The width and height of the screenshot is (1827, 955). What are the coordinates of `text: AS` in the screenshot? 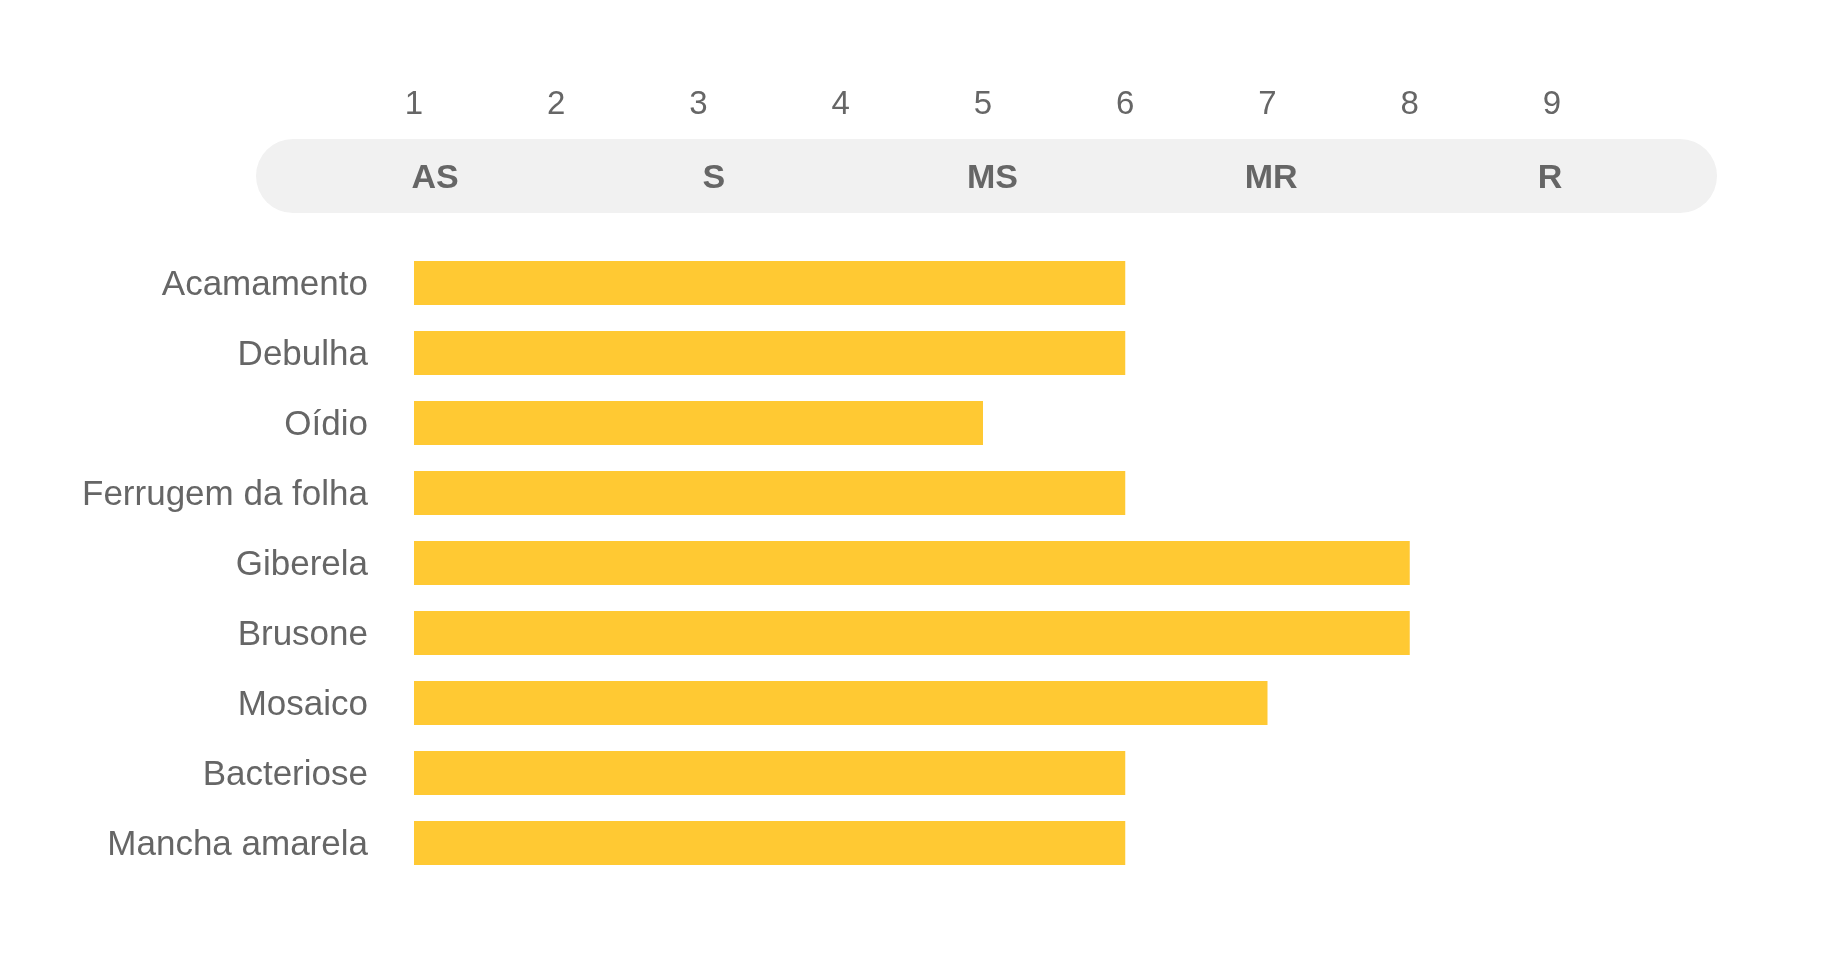 It's located at (435, 176).